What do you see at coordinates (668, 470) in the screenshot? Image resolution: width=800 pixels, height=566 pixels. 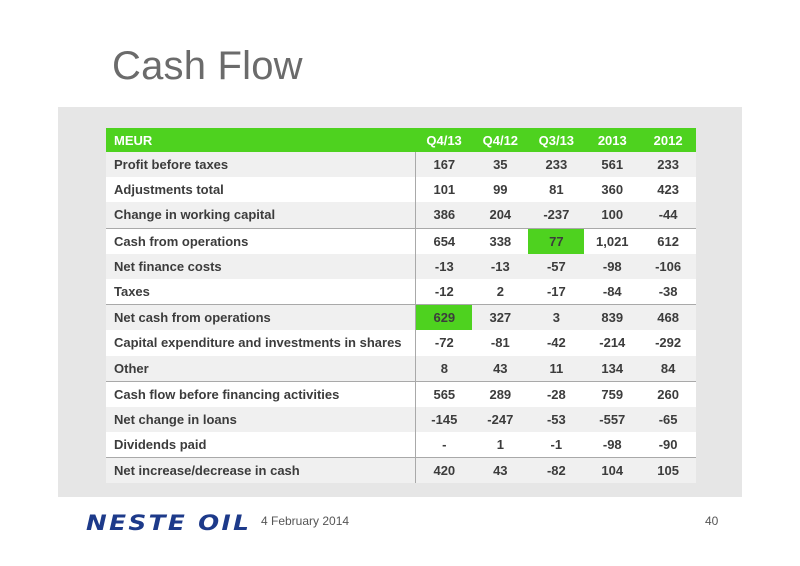 I see `cell: 105` at bounding box center [668, 470].